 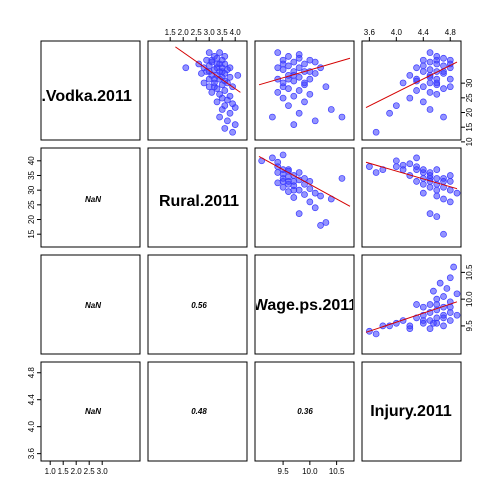 What do you see at coordinates (469, 326) in the screenshot?
I see `right-tick-label-r3-0: 9.5` at bounding box center [469, 326].